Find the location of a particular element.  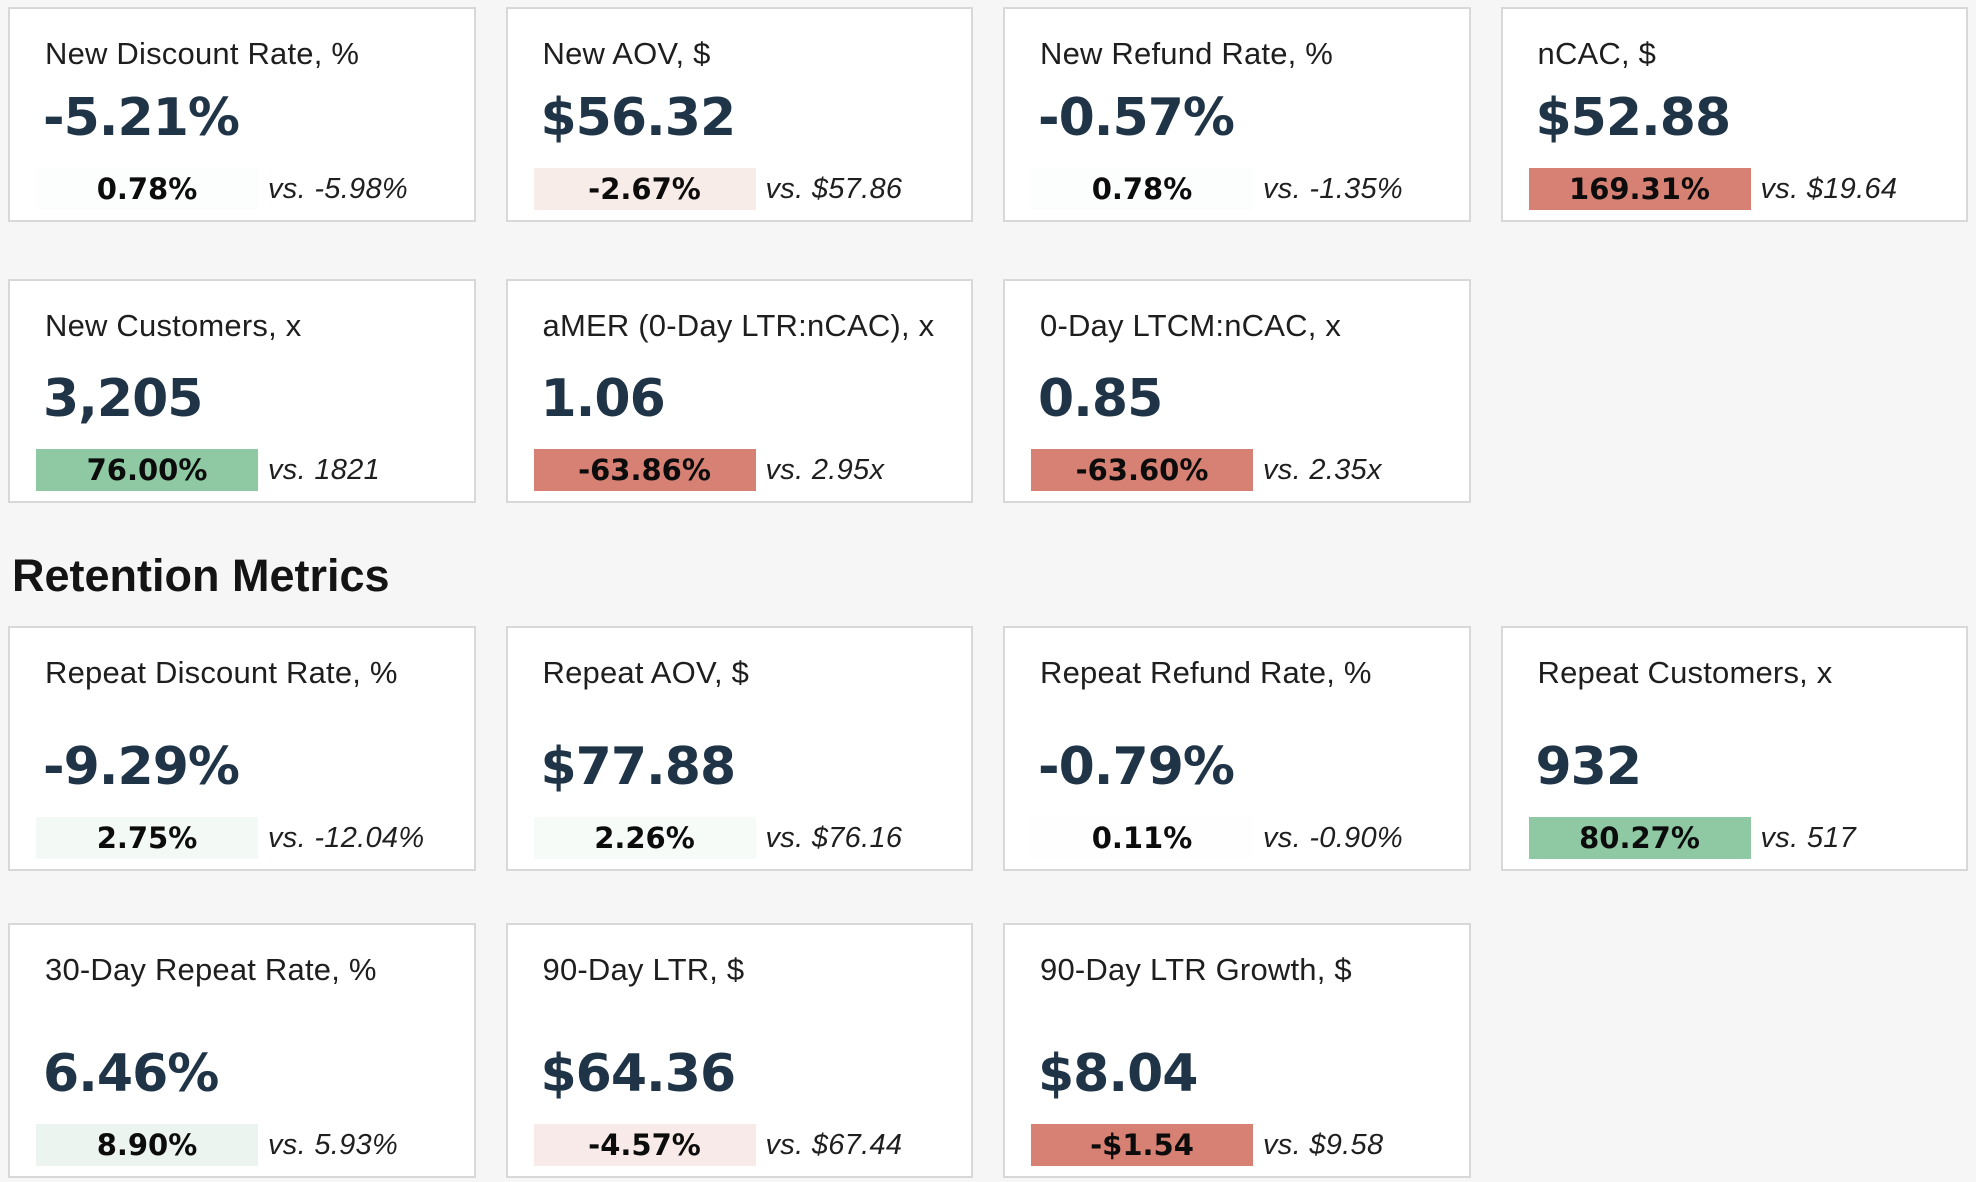

kpi-value: $8.04 is located at coordinates (1118, 1074).